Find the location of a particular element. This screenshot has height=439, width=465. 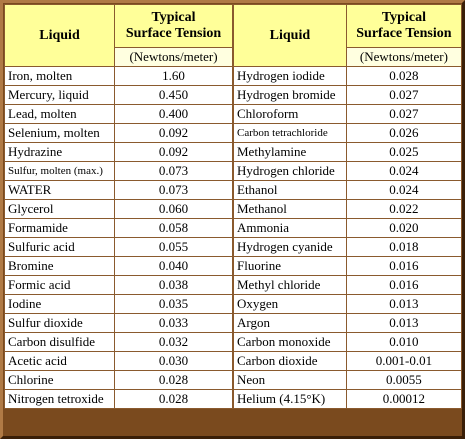

table-row: Fluorine 0.016 is located at coordinates (348, 266).